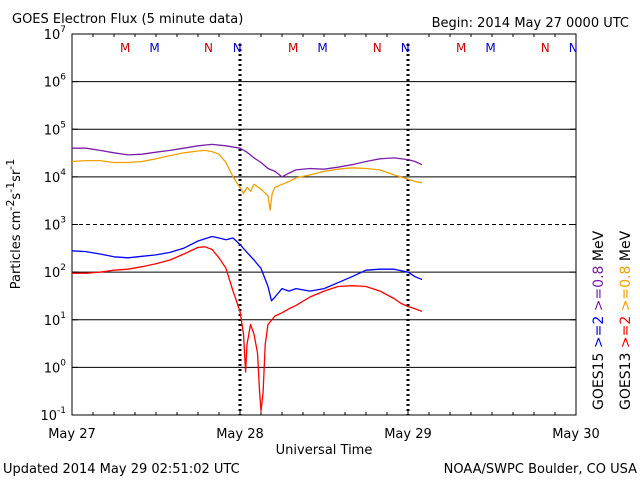  What do you see at coordinates (55, 34) in the screenshot?
I see `y-tick-label: 10⁷` at bounding box center [55, 34].